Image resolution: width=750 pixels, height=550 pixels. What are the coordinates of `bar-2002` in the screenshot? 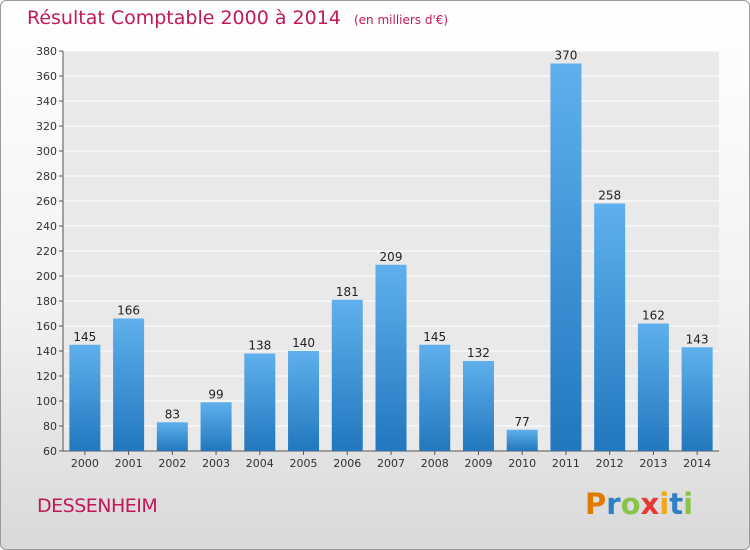 It's located at (172, 436).